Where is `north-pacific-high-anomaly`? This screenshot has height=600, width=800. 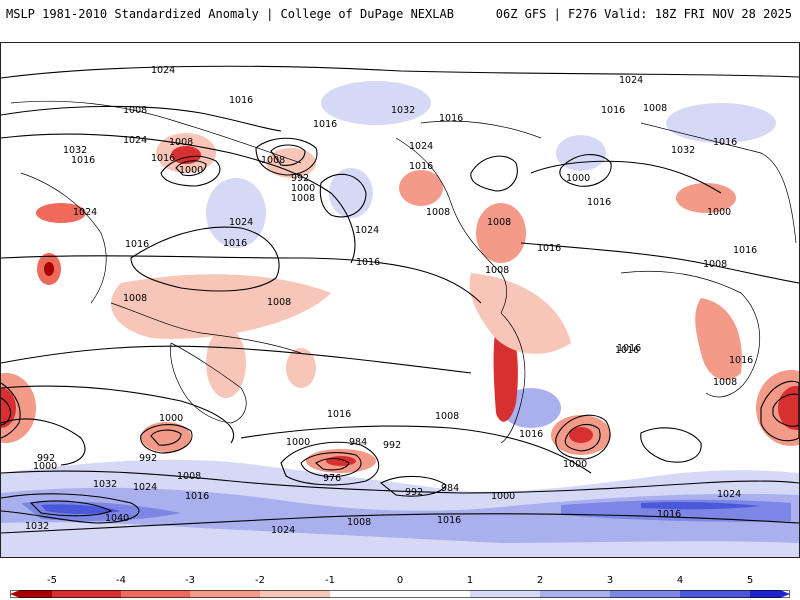
north-pacific-high-anomaly is located at coordinates (376, 103).